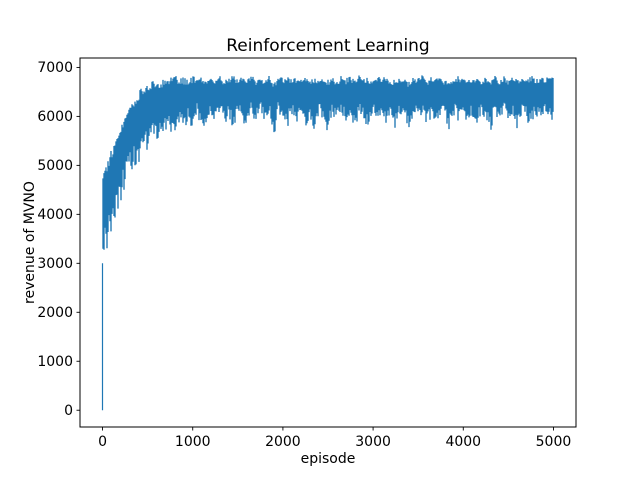 The width and height of the screenshot is (640, 480). Describe the element at coordinates (55, 166) in the screenshot. I see `y-tick-label: 5000` at that location.